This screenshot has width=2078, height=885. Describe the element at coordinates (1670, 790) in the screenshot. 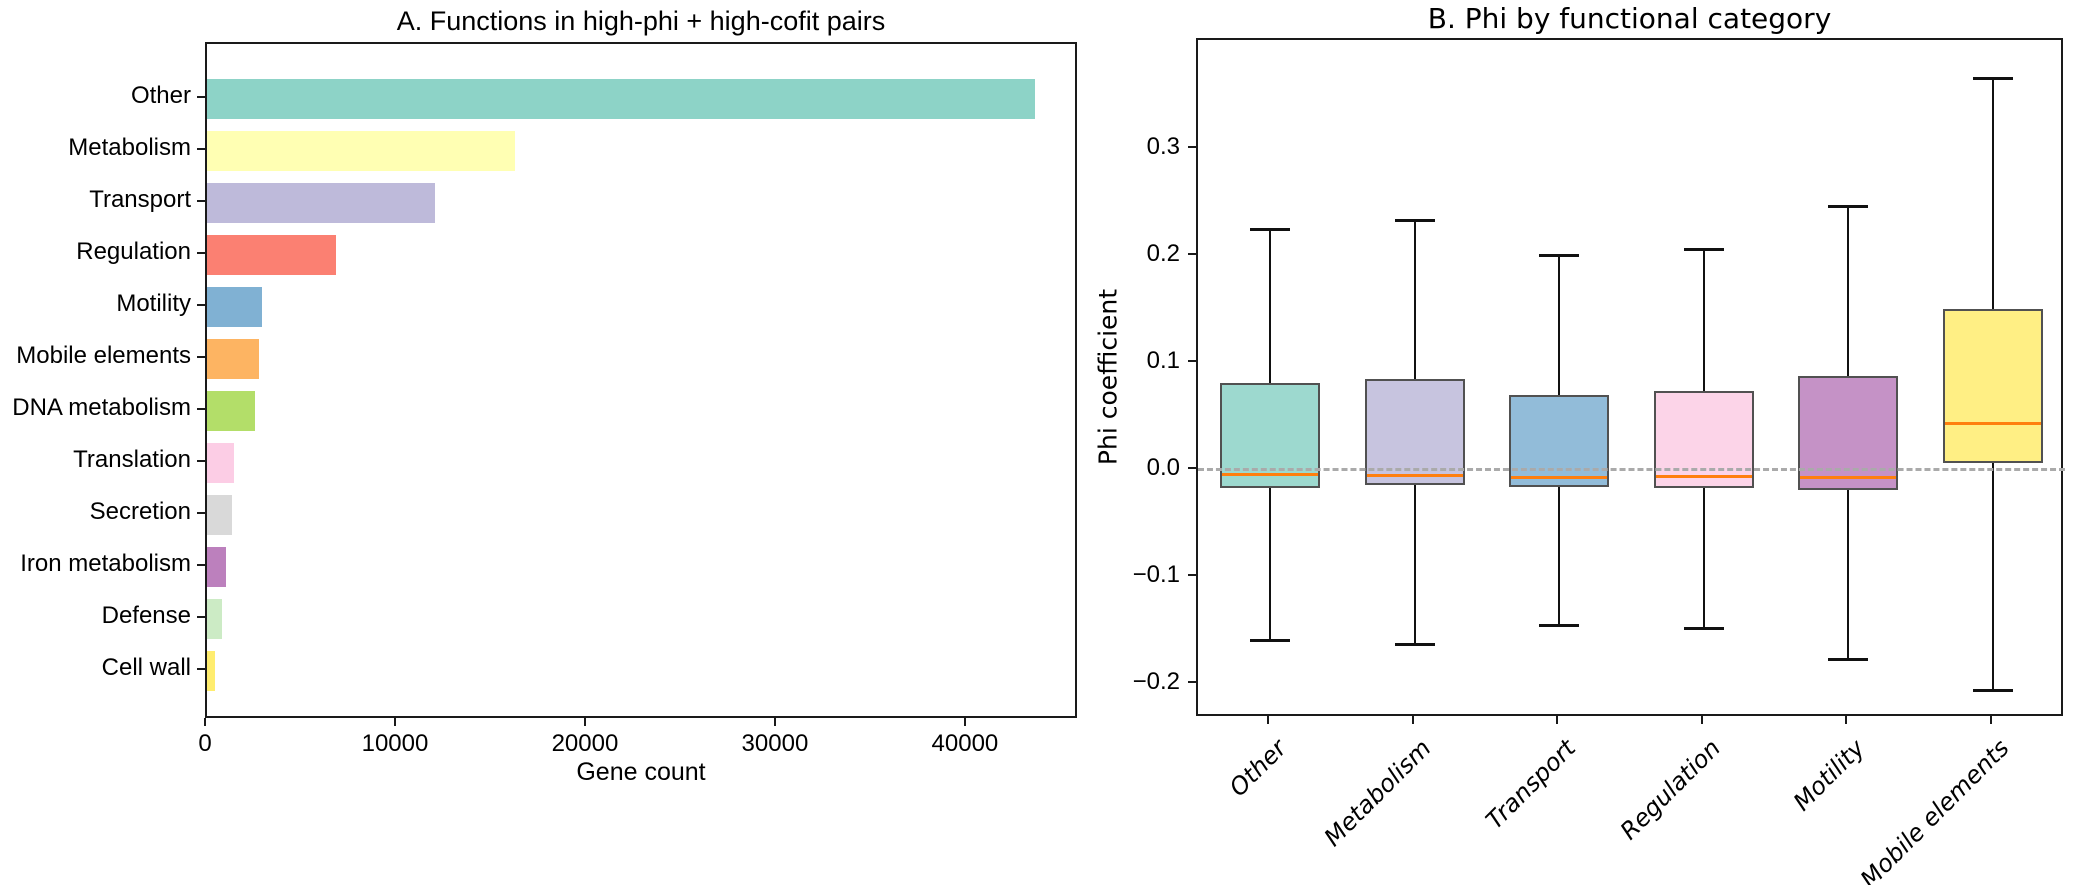

I see `box-category-label: Regulation` at that location.